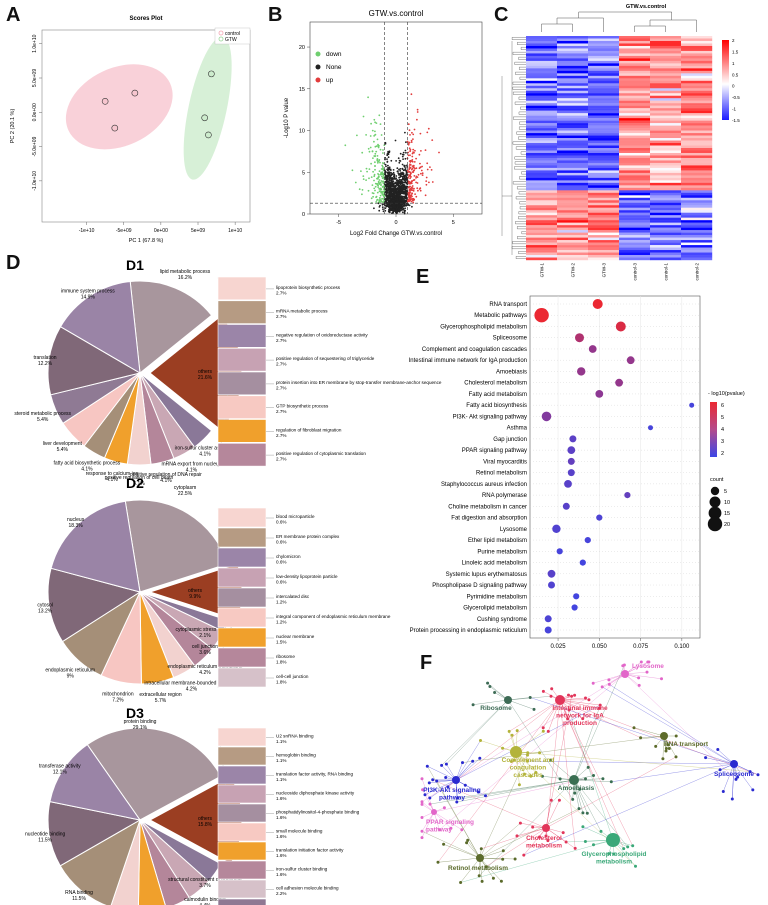  What do you see at coordinates (735, 51) in the screenshot?
I see `heatmap-colorbar-label: 1.5` at bounding box center [735, 51].